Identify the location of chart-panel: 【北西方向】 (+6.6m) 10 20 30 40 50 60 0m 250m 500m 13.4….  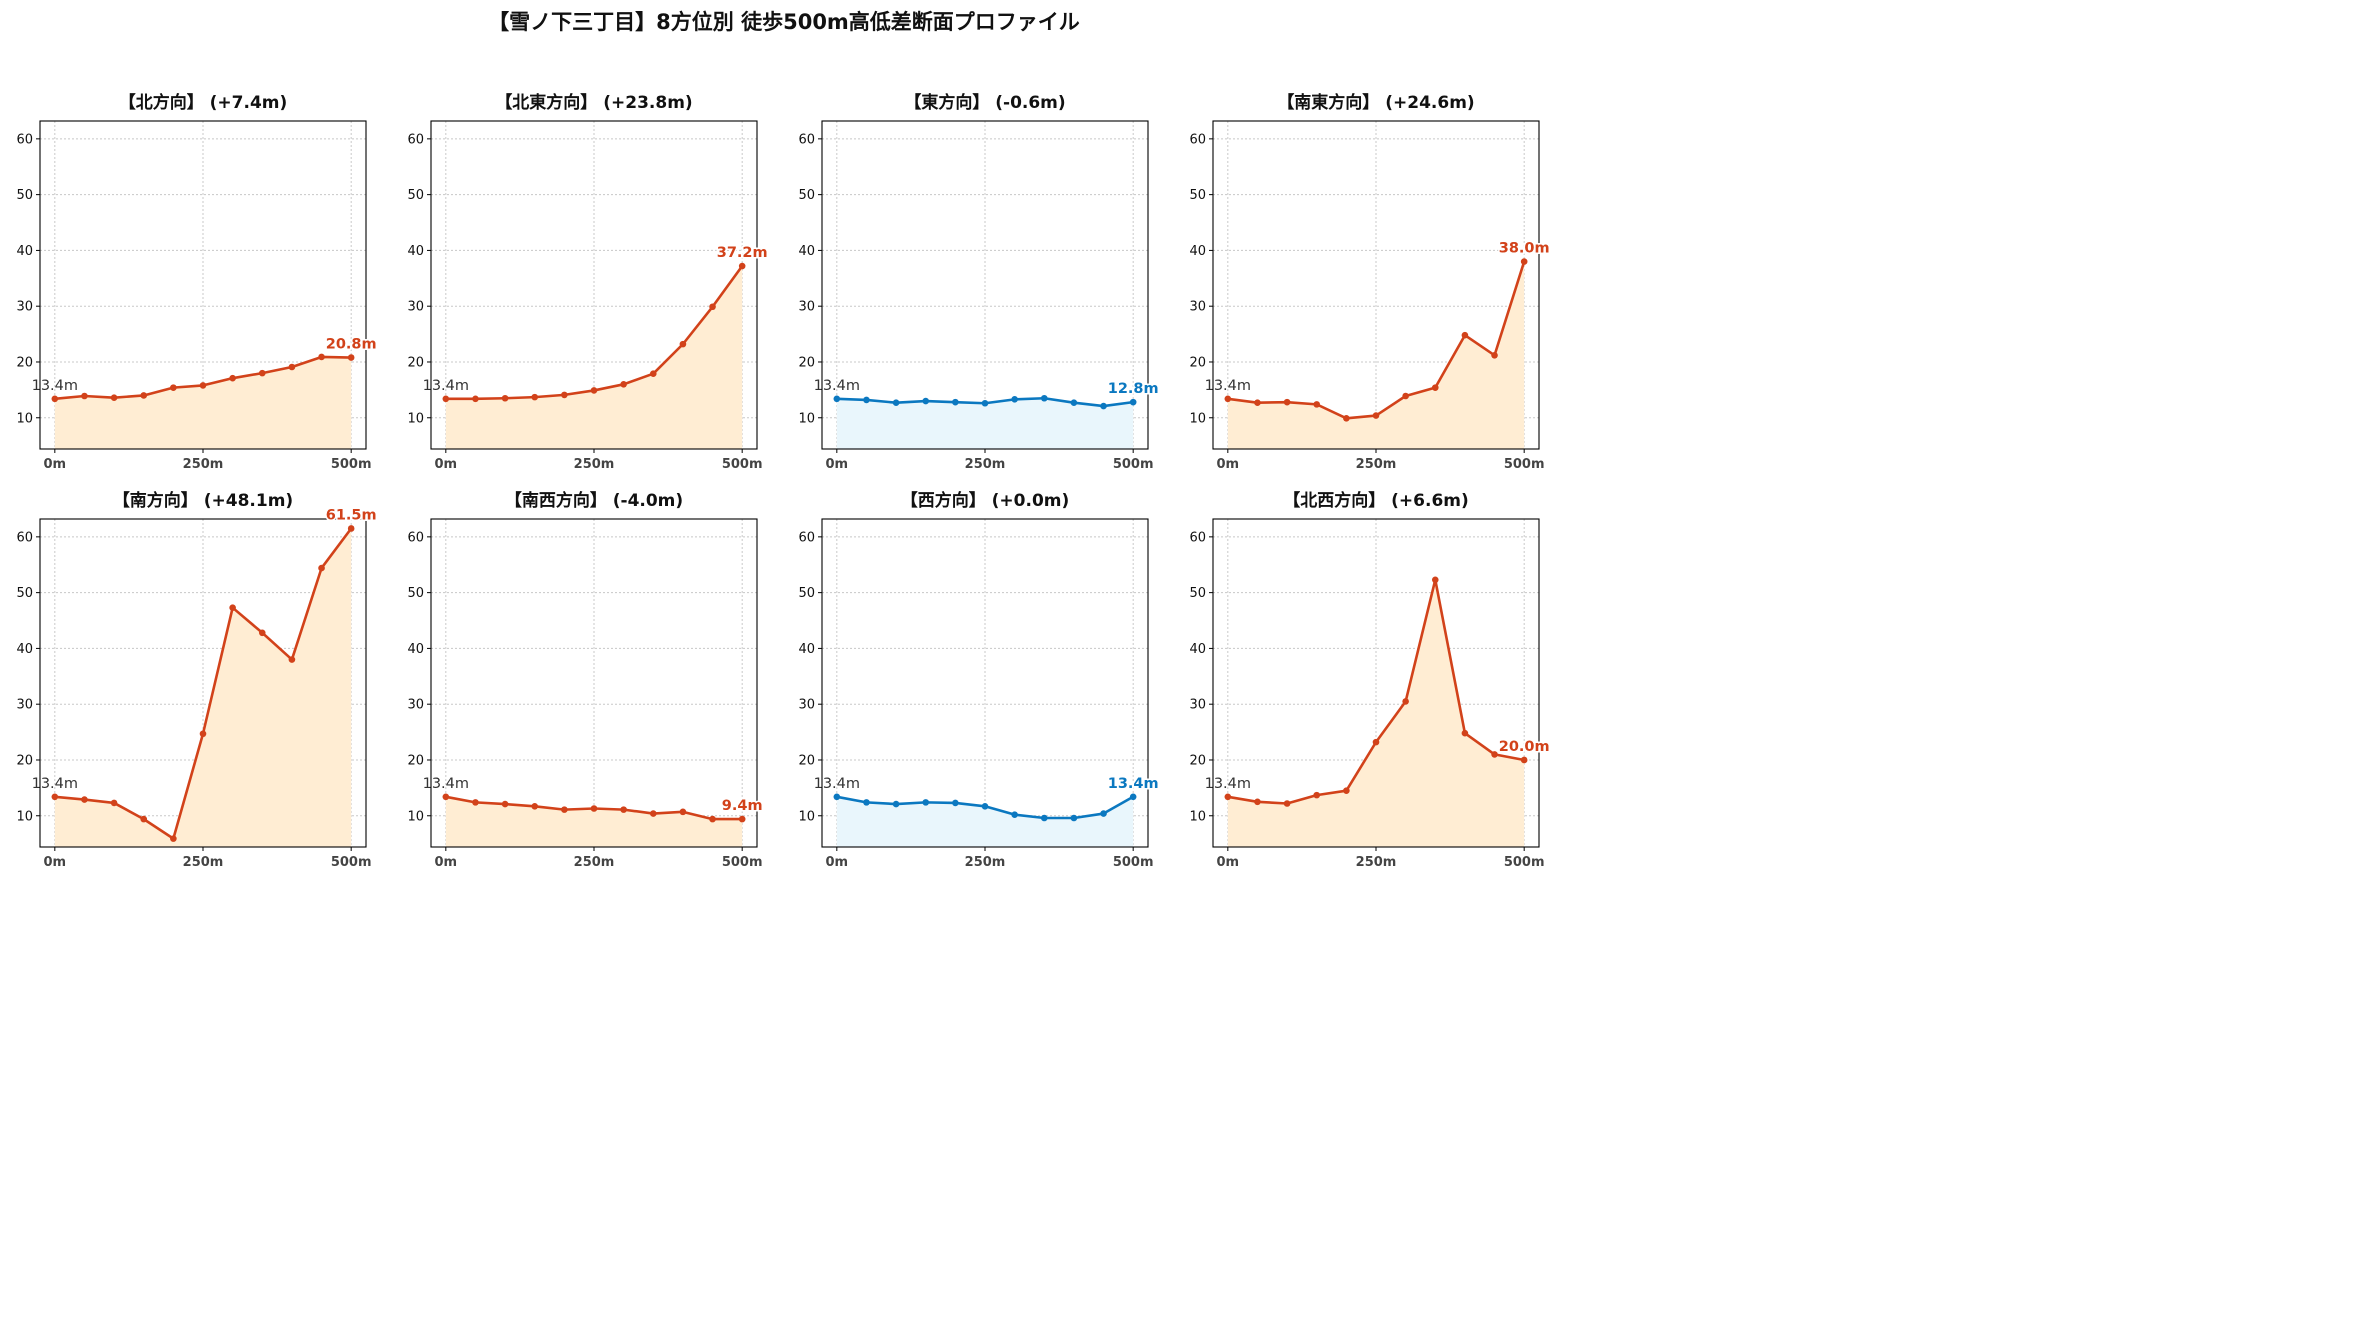
(1370, 680).